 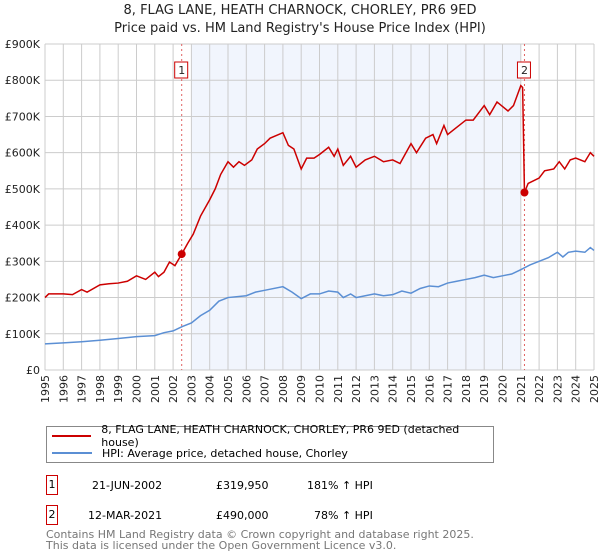 I want to click on sale-marker-label: 1, so click(x=181, y=70).